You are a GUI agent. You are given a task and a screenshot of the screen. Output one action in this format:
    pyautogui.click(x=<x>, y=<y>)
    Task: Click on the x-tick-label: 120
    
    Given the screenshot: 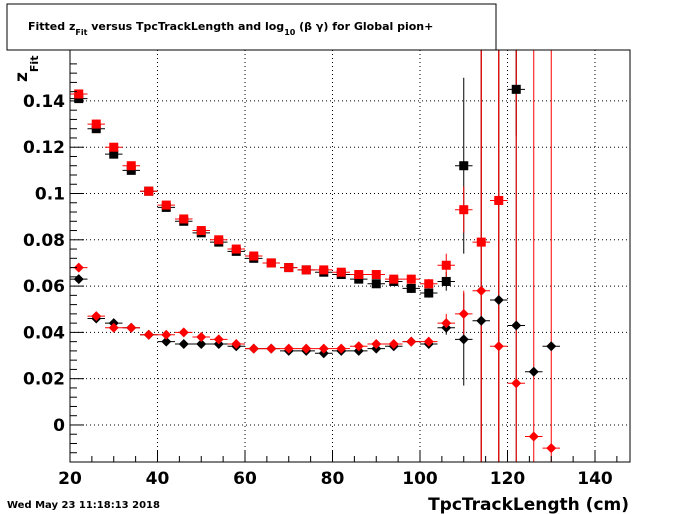 What is the action you would take?
    pyautogui.click(x=508, y=479)
    